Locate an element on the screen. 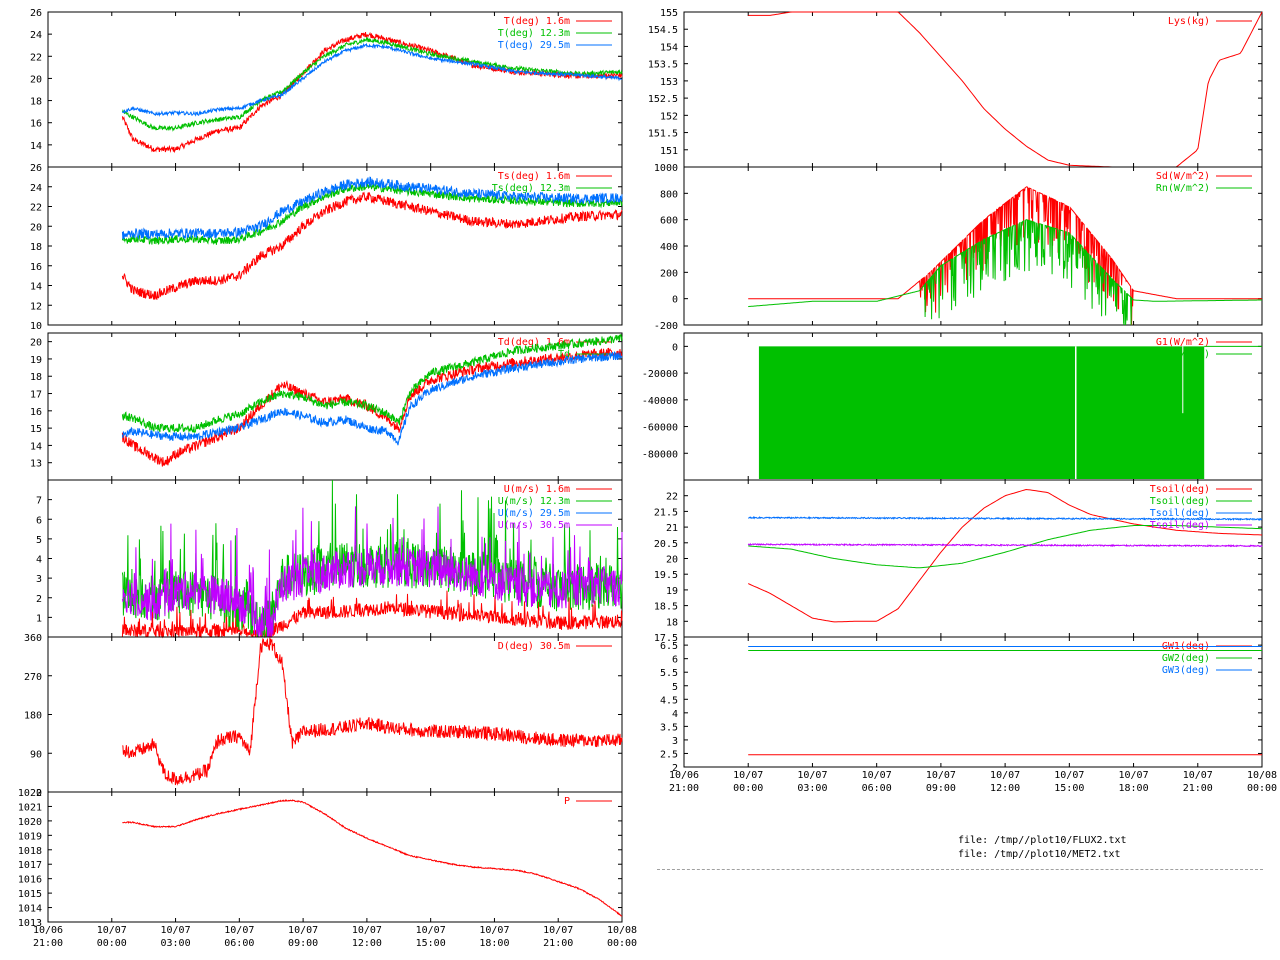 The width and height of the screenshot is (1280, 960). y-tick-label: 1022 is located at coordinates (30, 793).